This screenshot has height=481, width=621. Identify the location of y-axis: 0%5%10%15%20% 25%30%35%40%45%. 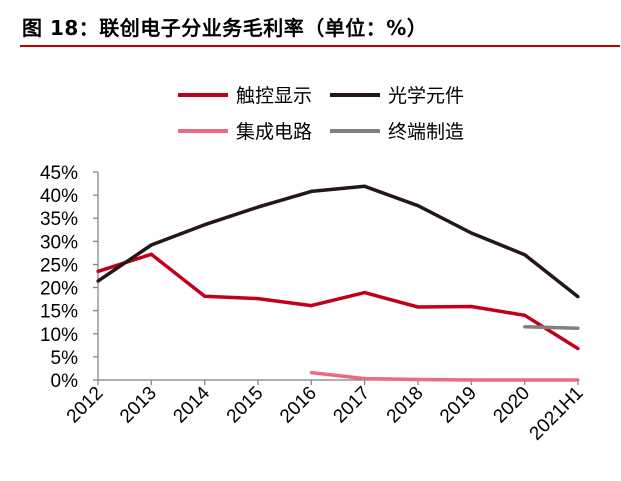
(69, 277).